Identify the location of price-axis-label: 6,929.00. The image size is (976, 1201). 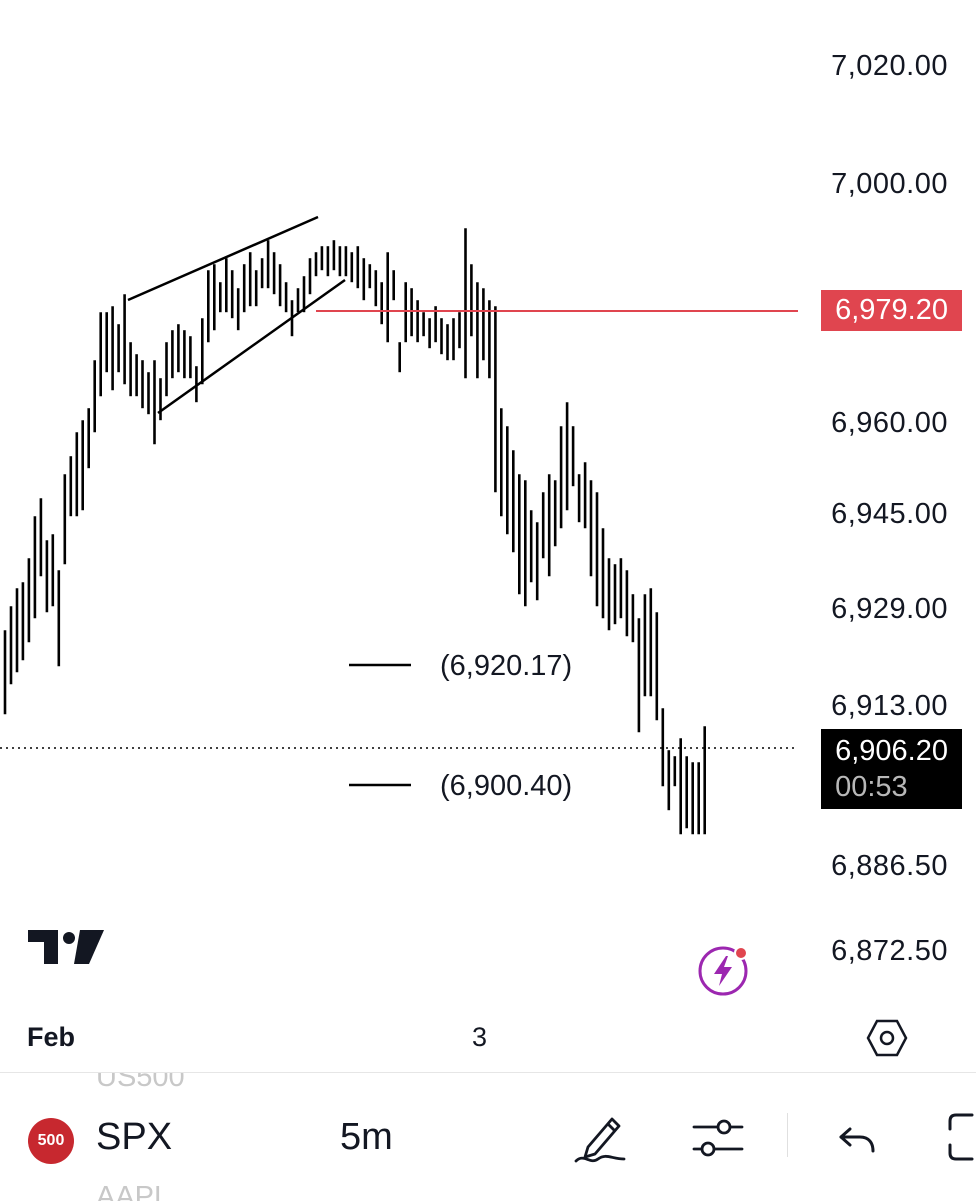
(889, 609).